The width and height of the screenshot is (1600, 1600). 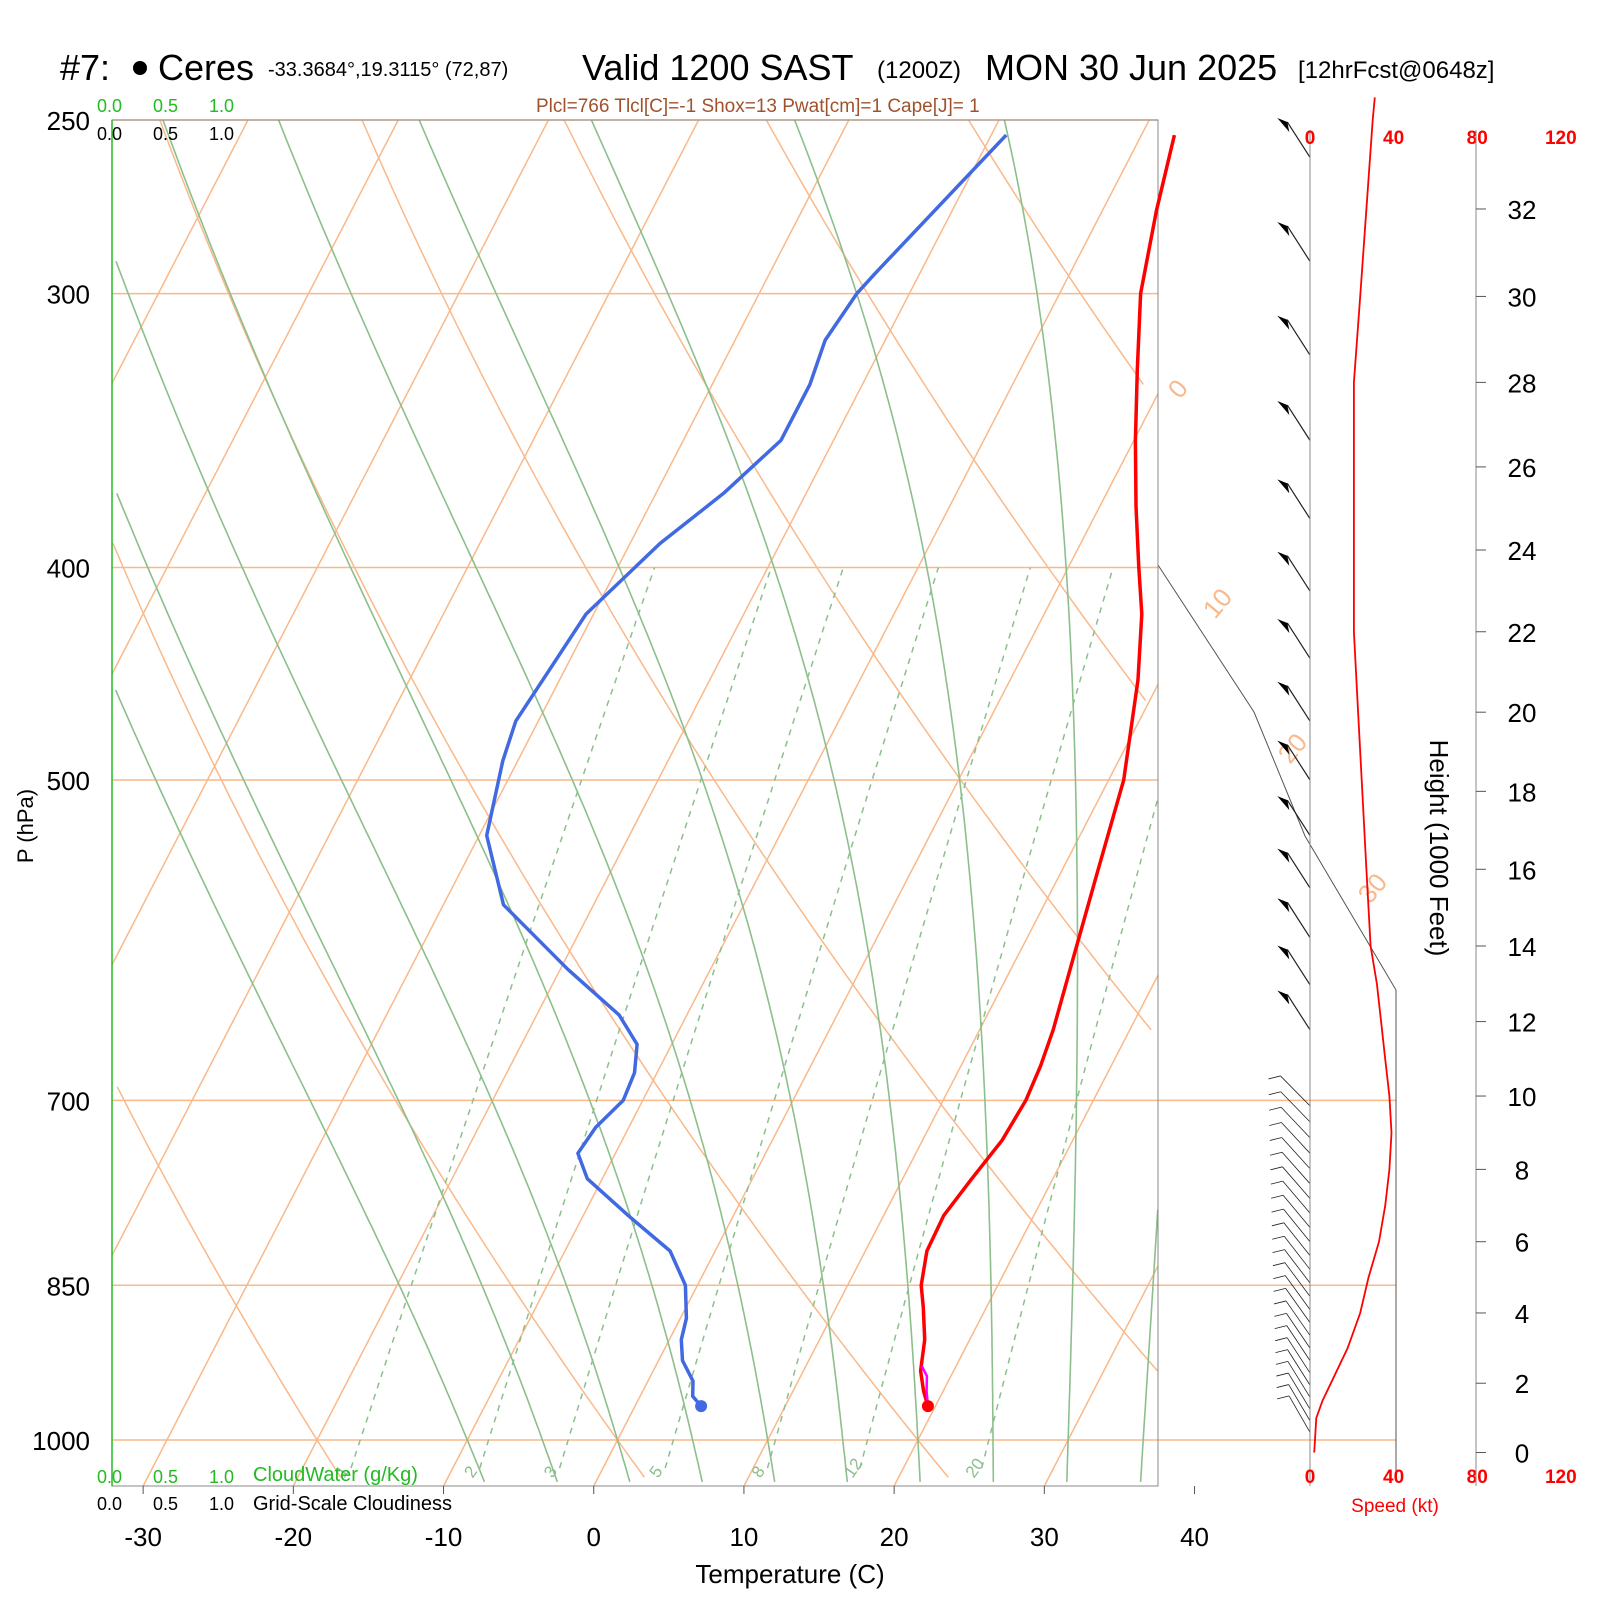 I want to click on x-tick-label--10: -10, so click(x=444, y=1537).